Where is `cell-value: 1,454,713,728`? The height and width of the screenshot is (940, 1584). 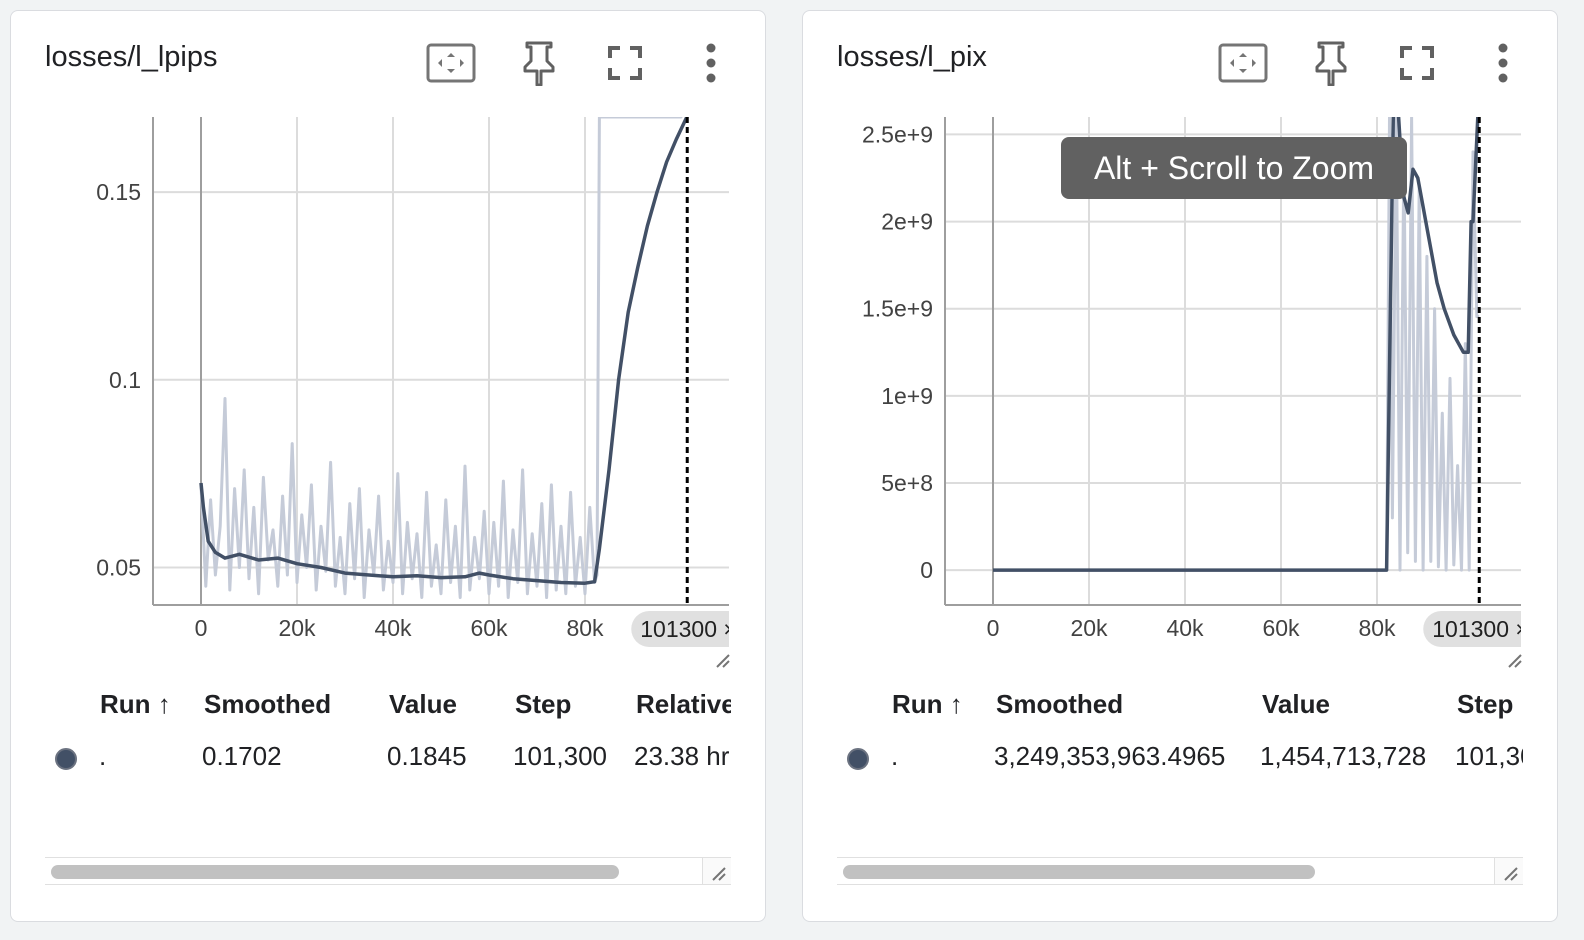
cell-value: 1,454,713,728 is located at coordinates (1343, 756).